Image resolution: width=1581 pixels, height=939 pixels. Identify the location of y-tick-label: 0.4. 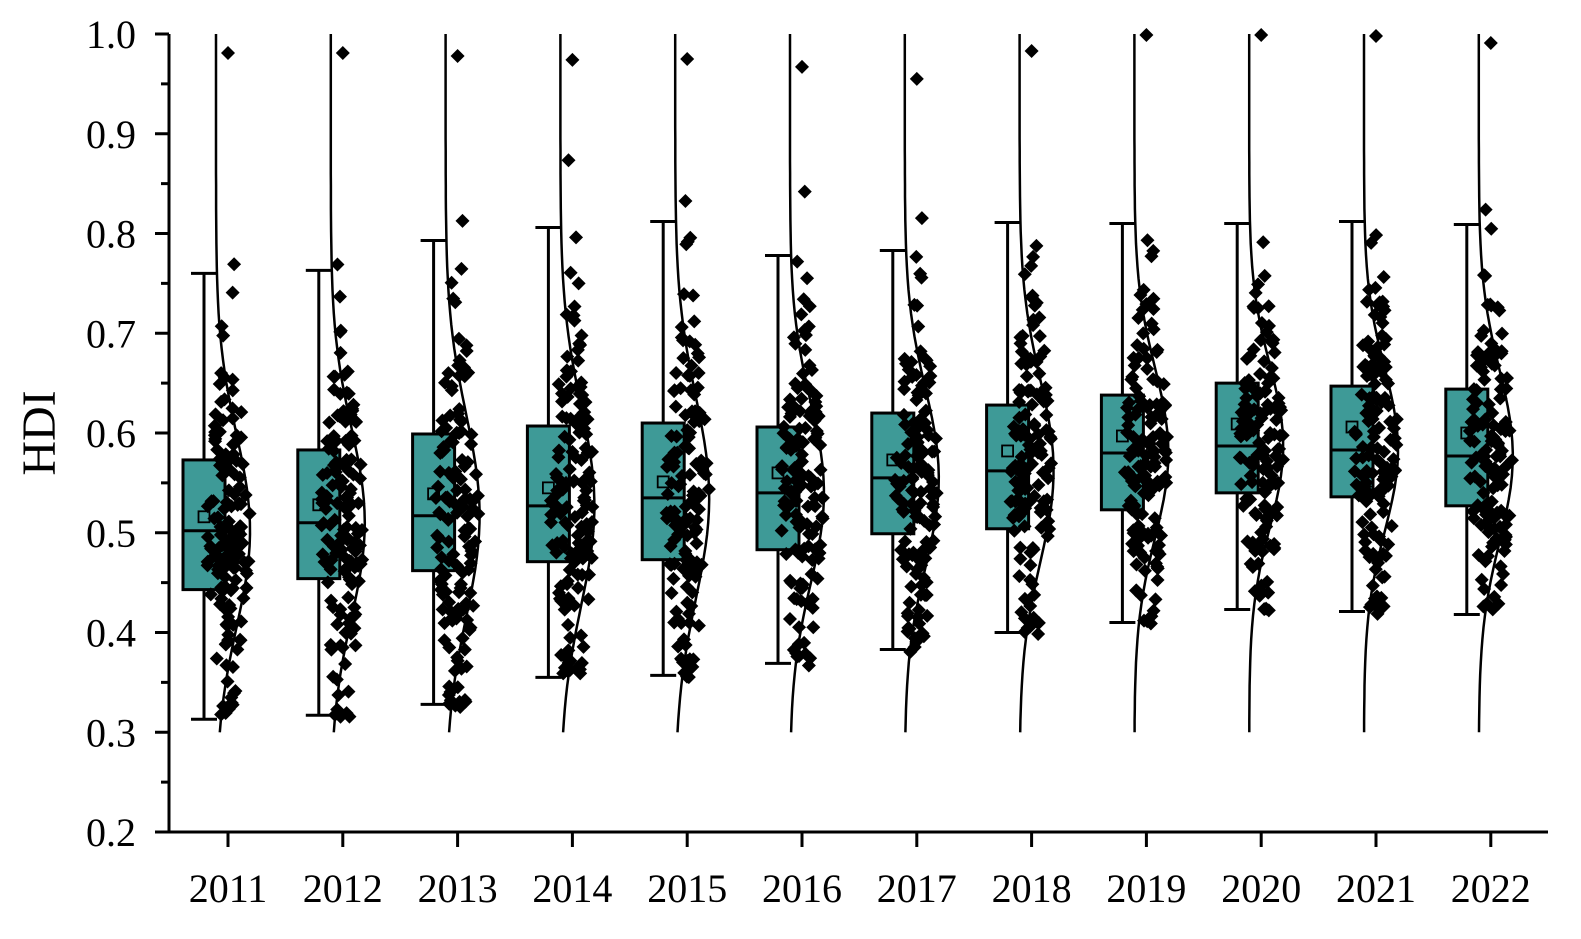
(111, 633).